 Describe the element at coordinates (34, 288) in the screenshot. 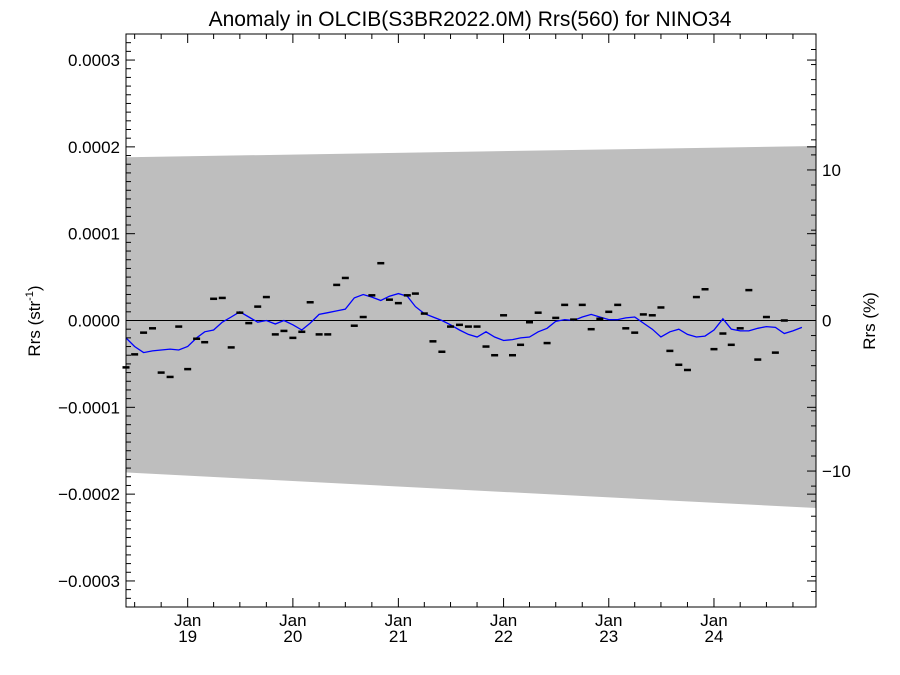

I see `y-axis-label-left-close: )` at that location.